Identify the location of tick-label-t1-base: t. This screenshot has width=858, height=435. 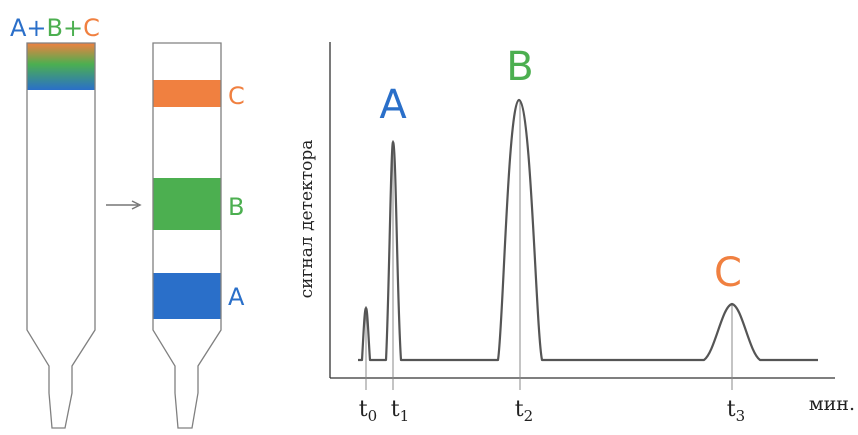
(395, 409).